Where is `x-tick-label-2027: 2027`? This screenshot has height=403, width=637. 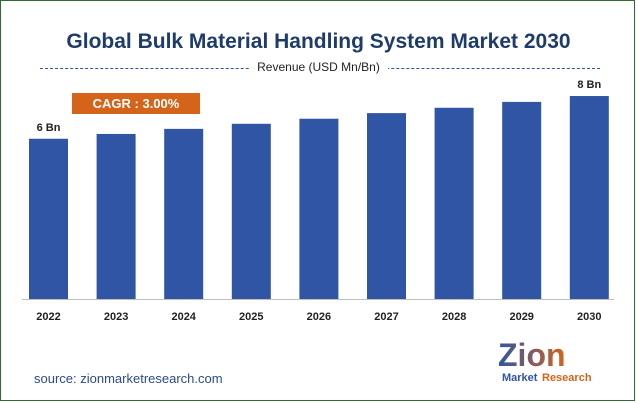 x-tick-label-2027: 2027 is located at coordinates (386, 317).